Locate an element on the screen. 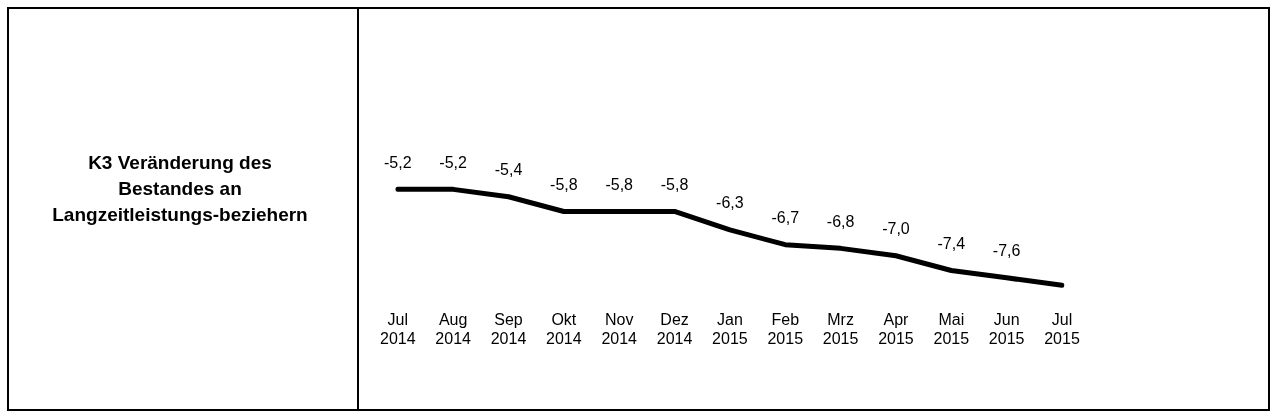 The image size is (1277, 417). x-tick-label: Mai 2015 is located at coordinates (951, 328).